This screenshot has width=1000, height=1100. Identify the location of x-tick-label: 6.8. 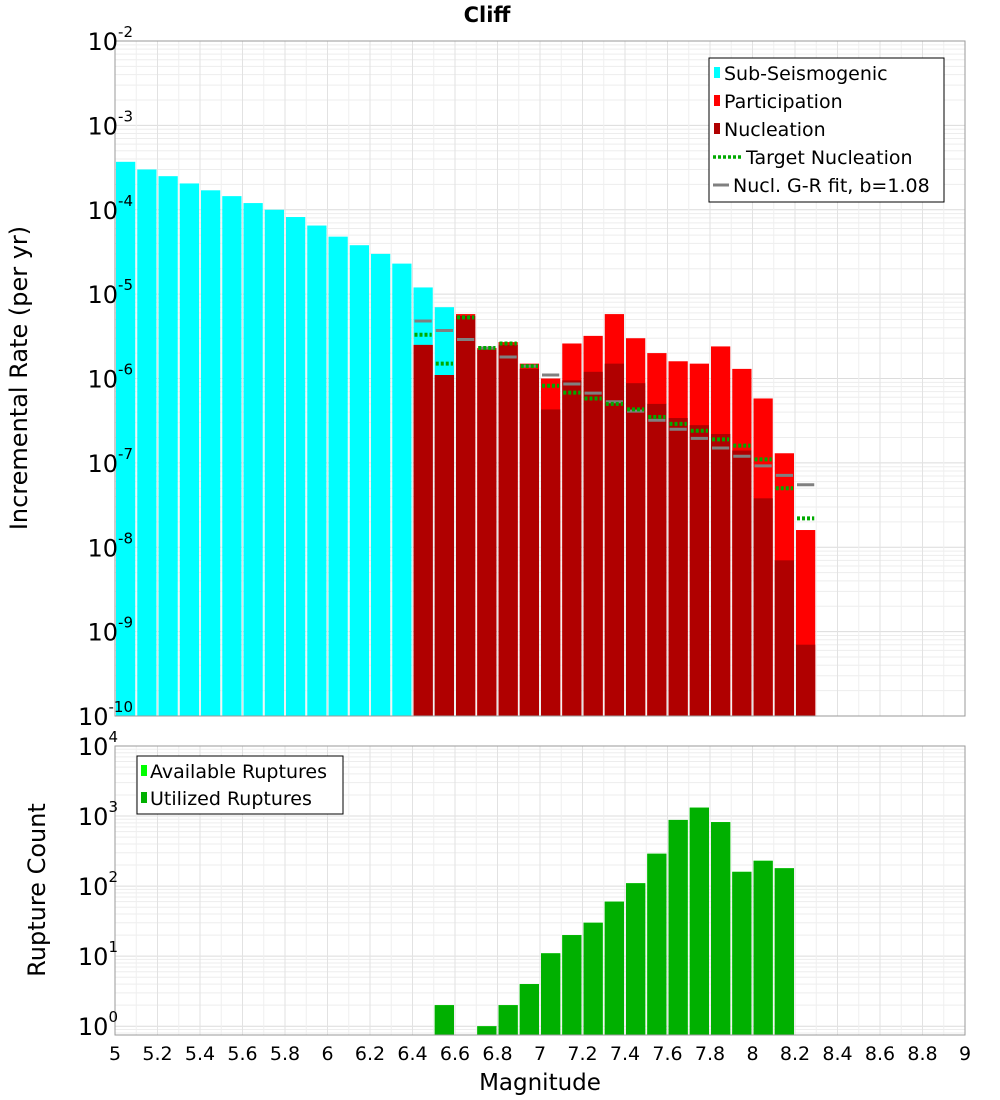
(497, 1054).